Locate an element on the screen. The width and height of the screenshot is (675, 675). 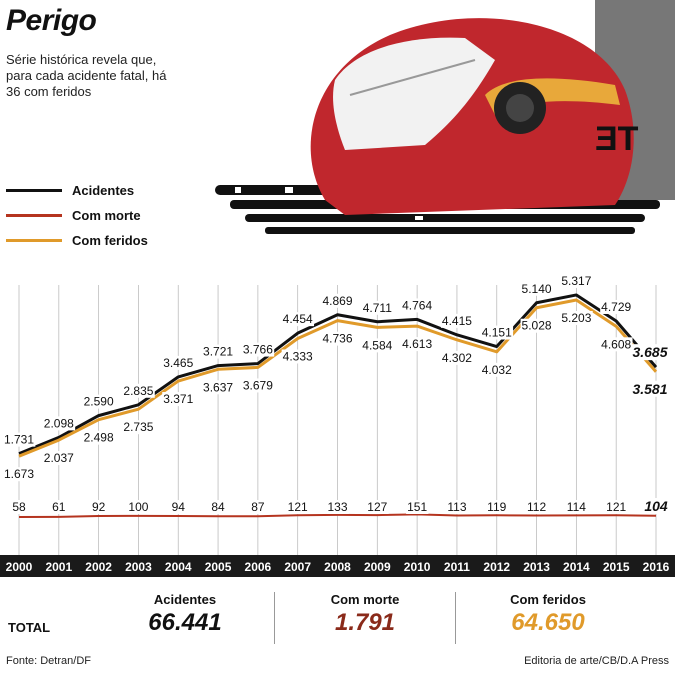
x-tick-label: 2002 is located at coordinates (98, 567).